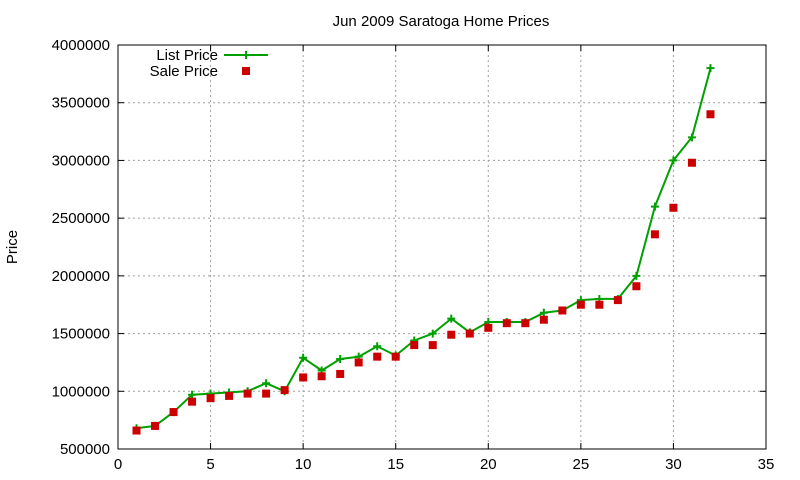  Describe the element at coordinates (118, 464) in the screenshot. I see `x-tick-label: 0` at that location.